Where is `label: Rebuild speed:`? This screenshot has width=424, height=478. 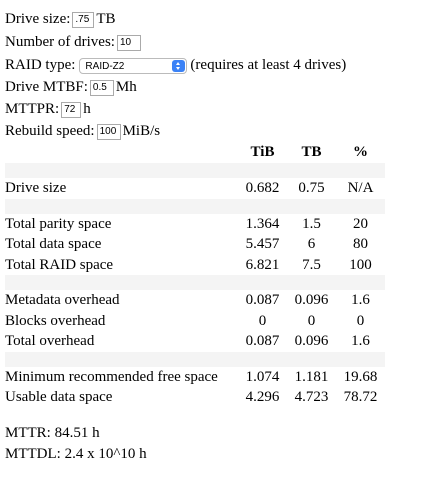 label: Rebuild speed: is located at coordinates (50, 131).